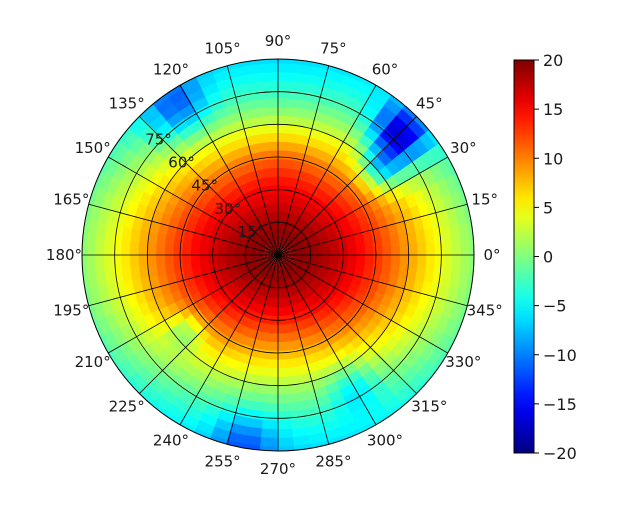 The width and height of the screenshot is (642, 513). I want to click on angular-tick-label: 90°, so click(278, 41).